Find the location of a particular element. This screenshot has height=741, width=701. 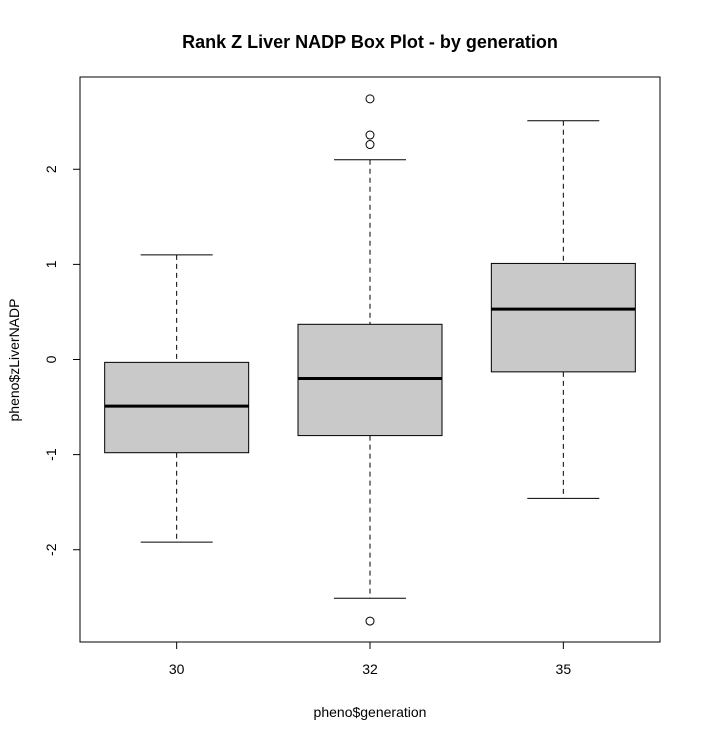

y-tick-label: 2 is located at coordinates (51, 169).